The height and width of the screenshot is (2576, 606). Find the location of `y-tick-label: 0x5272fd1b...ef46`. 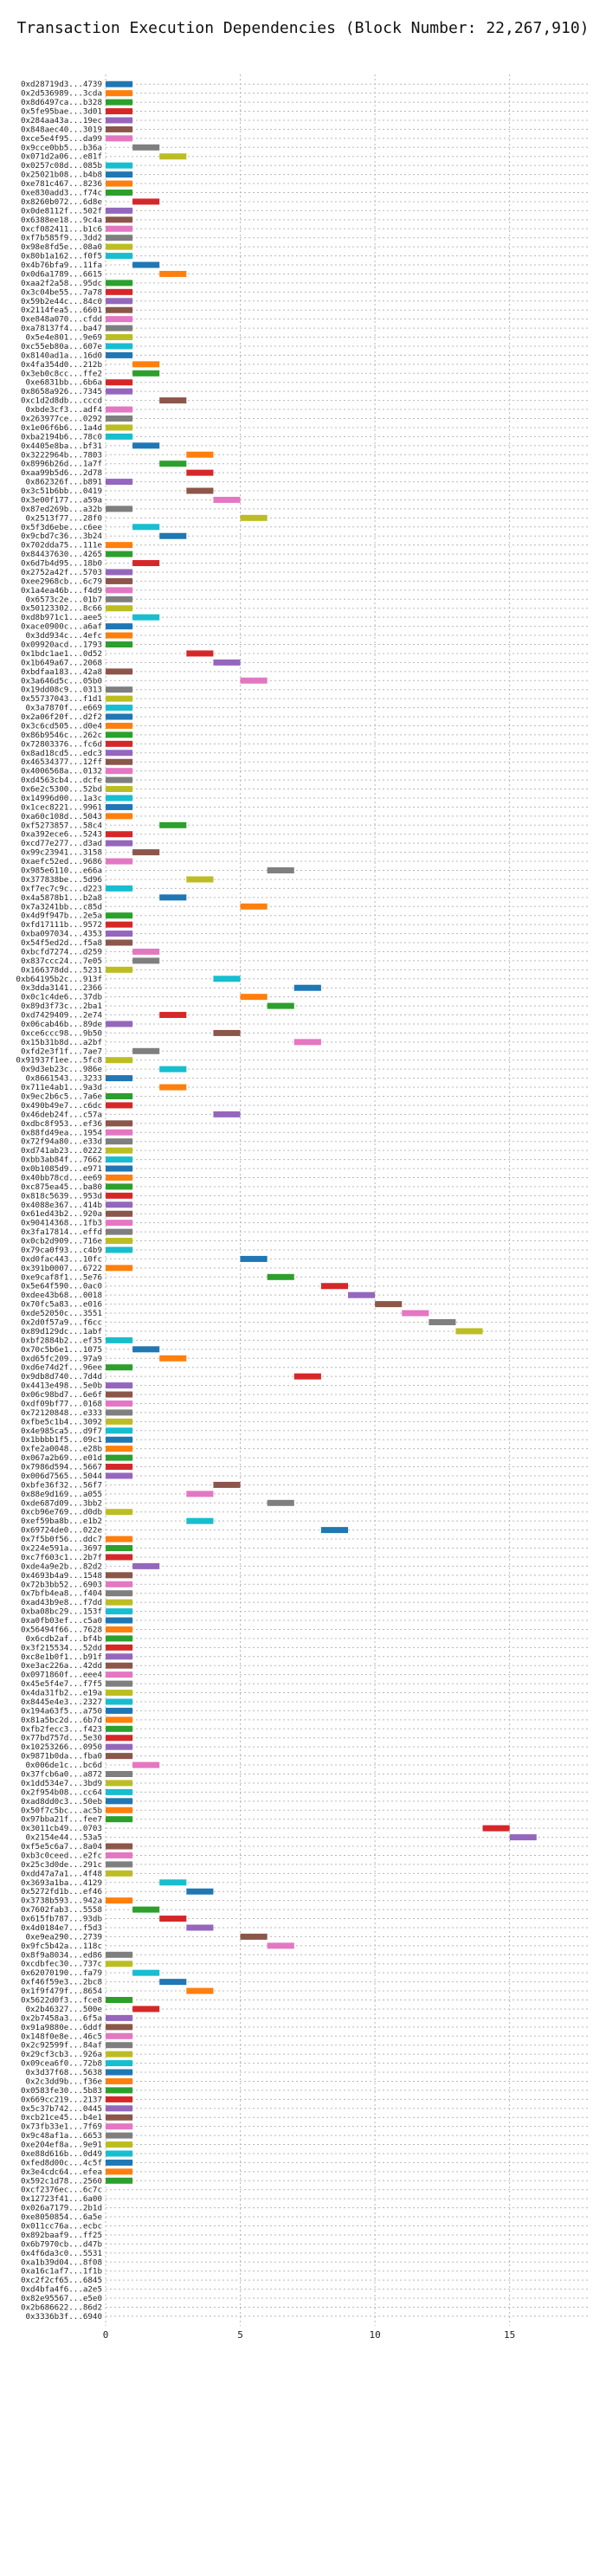

y-tick-label: 0x5272fd1b...ef46 is located at coordinates (61, 1892).